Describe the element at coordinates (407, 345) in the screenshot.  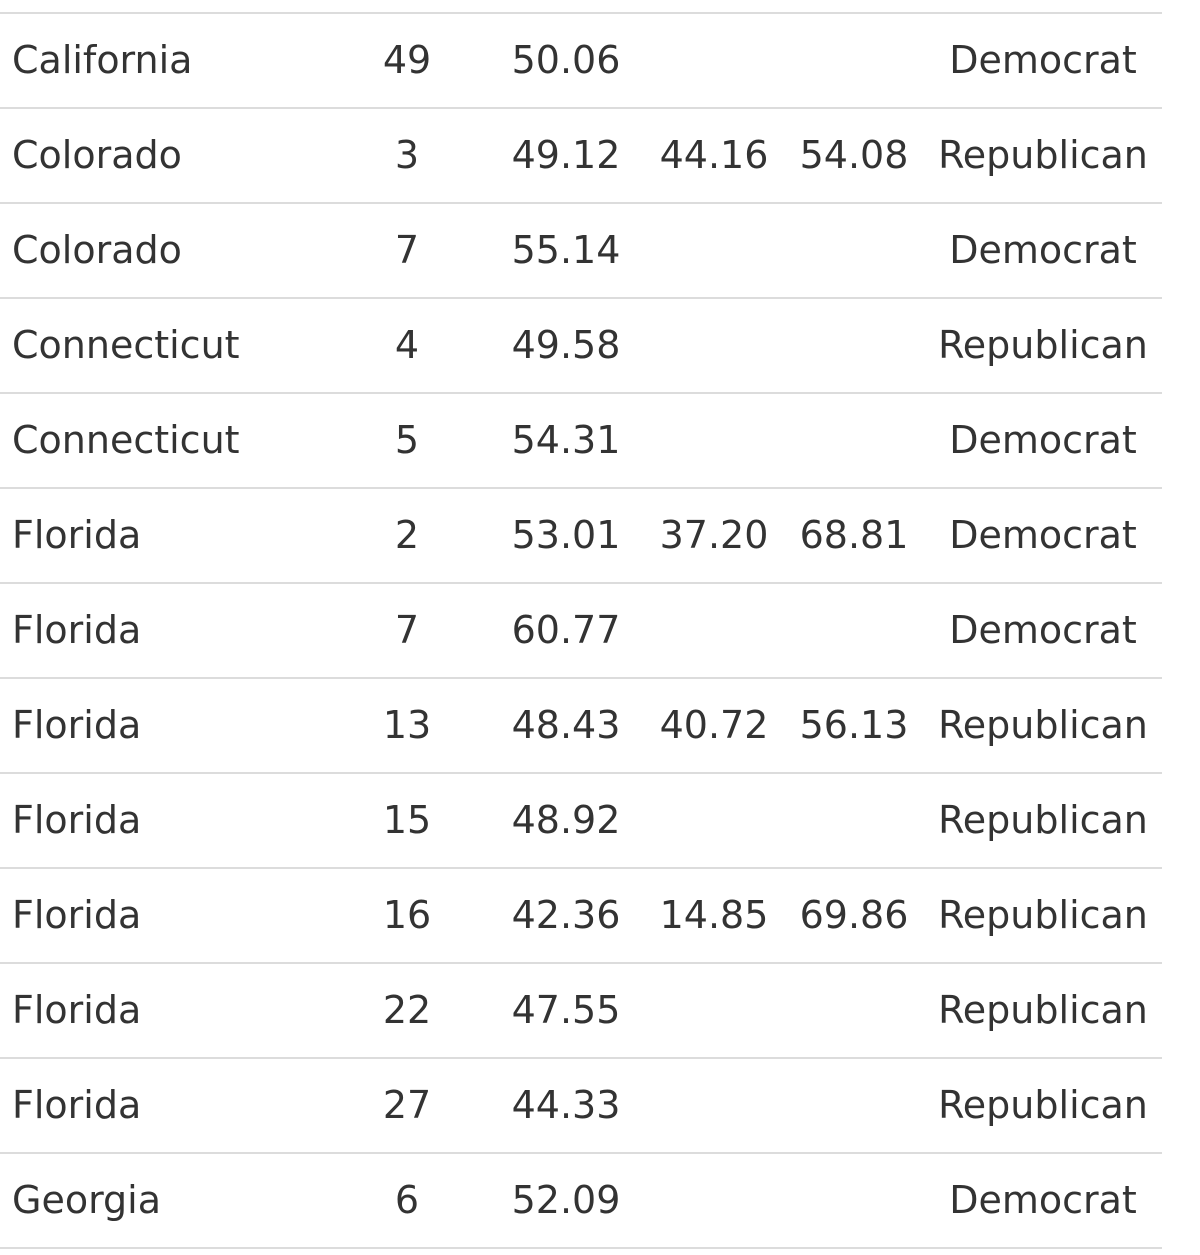
I see `district-cell: 4` at that location.